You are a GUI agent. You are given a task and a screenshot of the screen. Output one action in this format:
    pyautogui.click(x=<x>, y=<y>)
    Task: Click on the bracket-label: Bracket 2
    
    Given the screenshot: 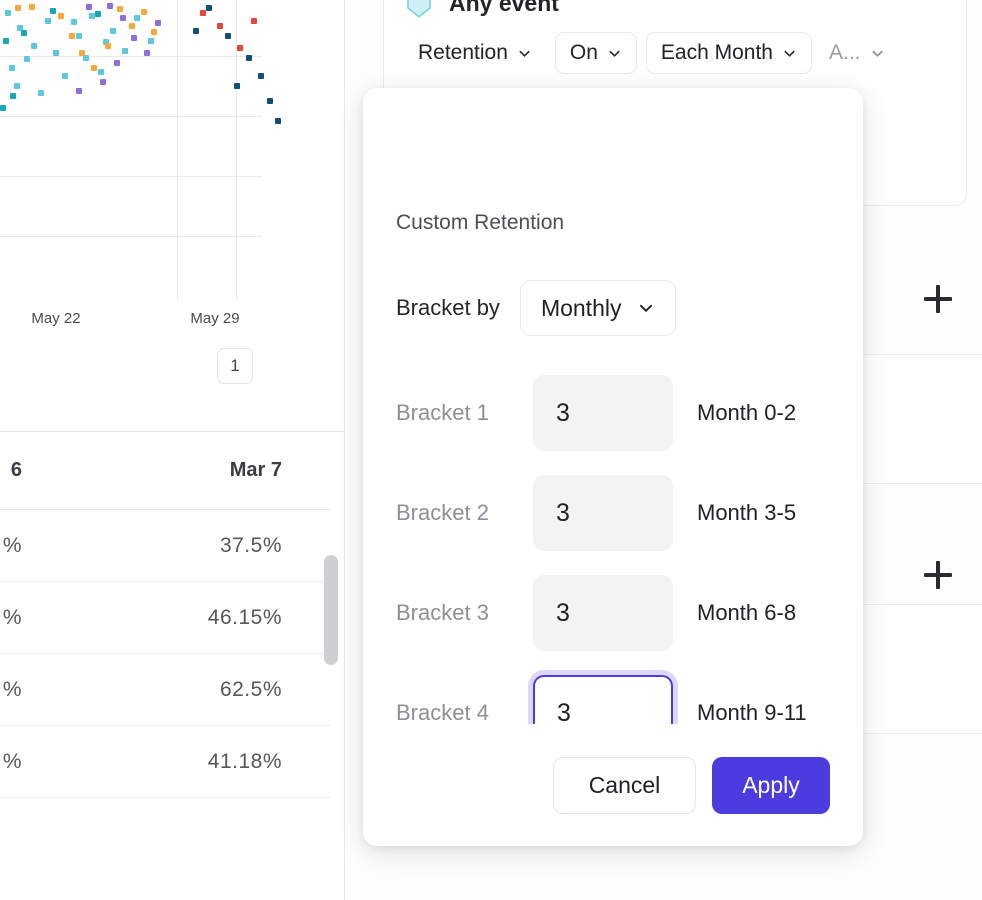 What is the action you would take?
    pyautogui.click(x=442, y=512)
    